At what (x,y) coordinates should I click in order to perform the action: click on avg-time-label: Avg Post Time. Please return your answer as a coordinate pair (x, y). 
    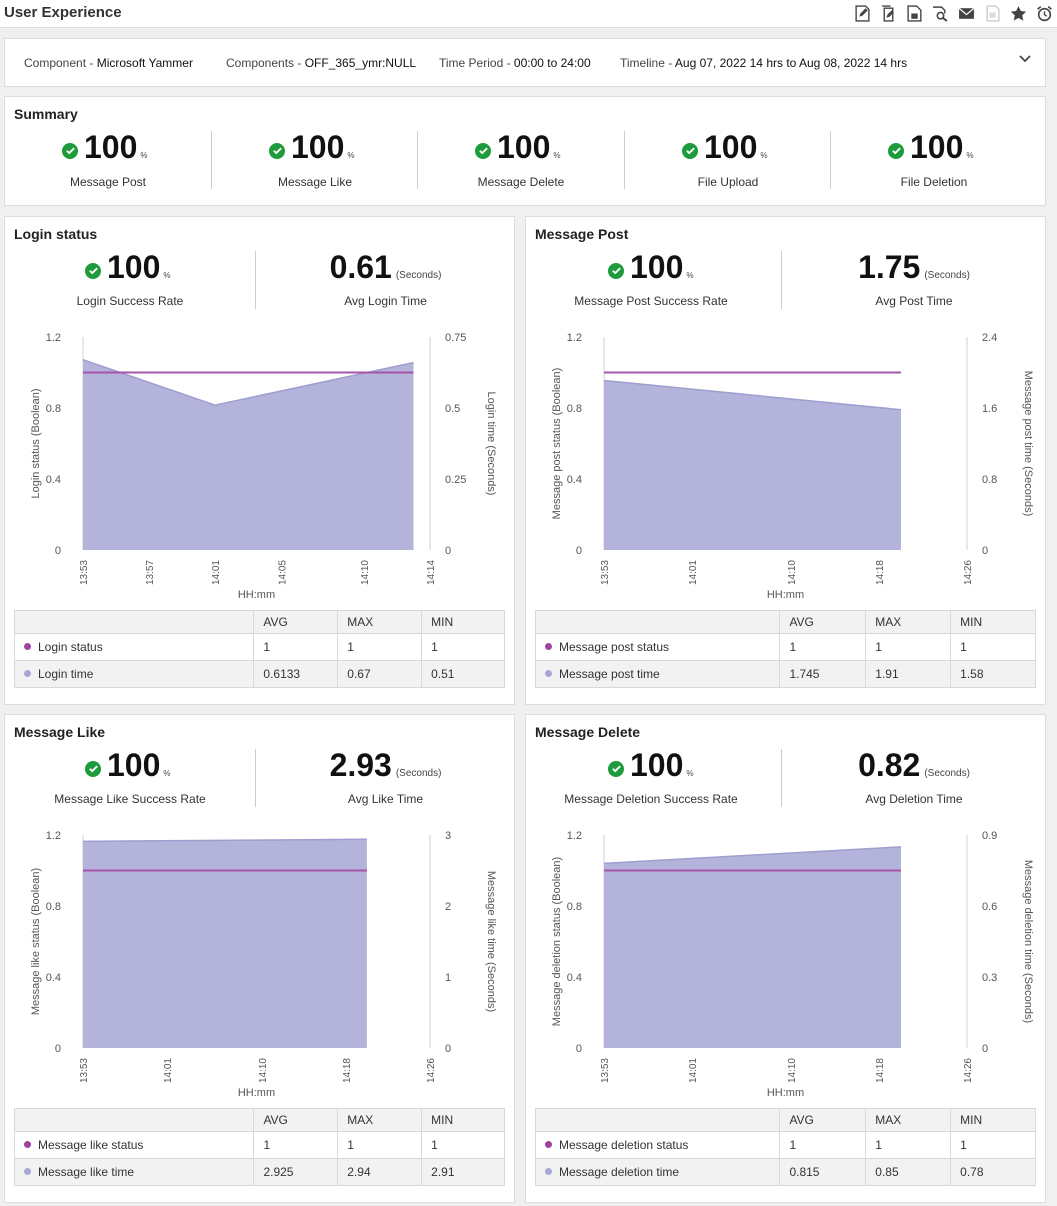
    Looking at the image, I should click on (914, 301).